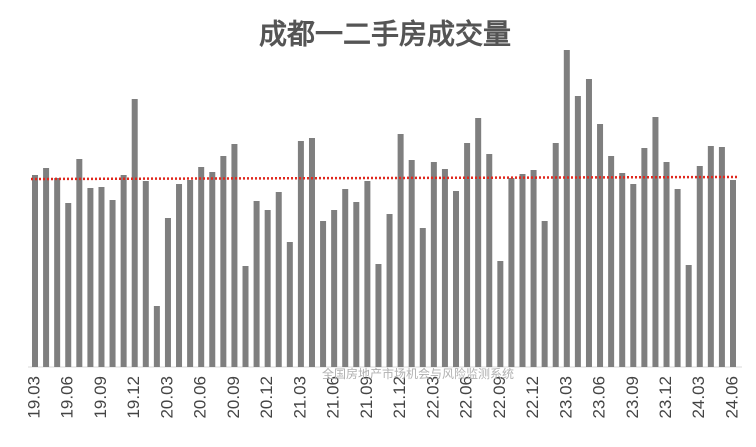  Describe the element at coordinates (665, 397) in the screenshot. I see `x-tick-label: 23.12` at that location.